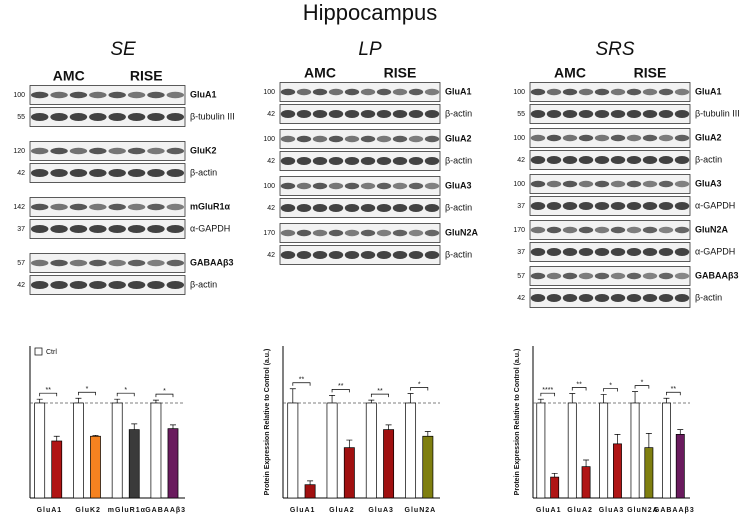  I want to click on figure-title: Hippocampus, so click(370, 12).